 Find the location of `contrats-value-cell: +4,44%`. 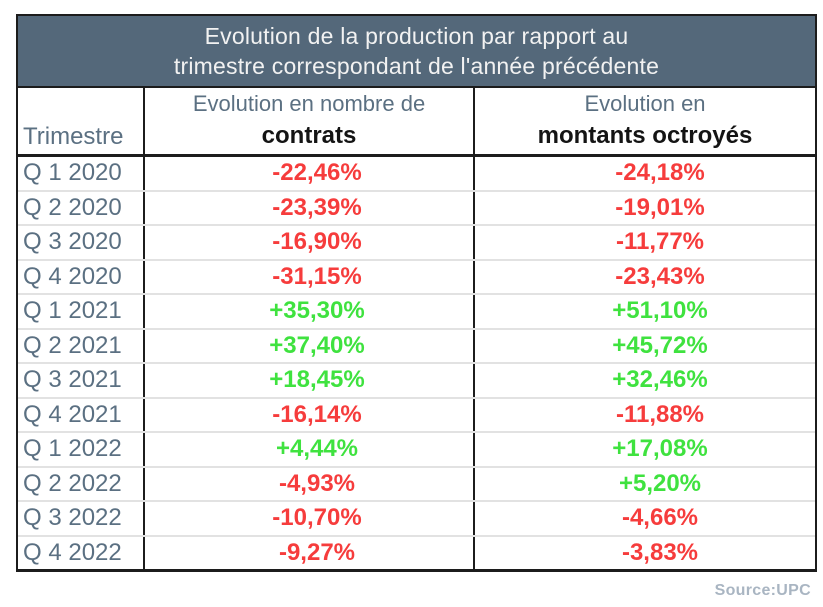

contrats-value-cell: +4,44% is located at coordinates (310, 449).